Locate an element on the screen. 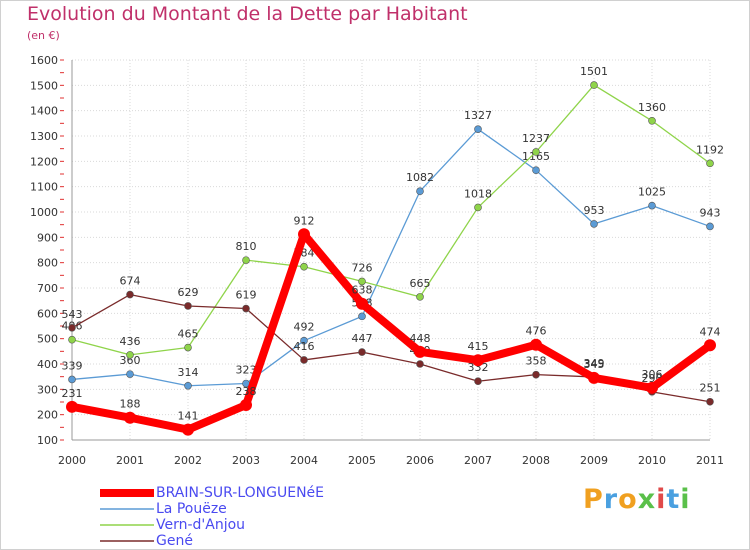  data-label-brain-sur-longuenee: 141 is located at coordinates (188, 416).